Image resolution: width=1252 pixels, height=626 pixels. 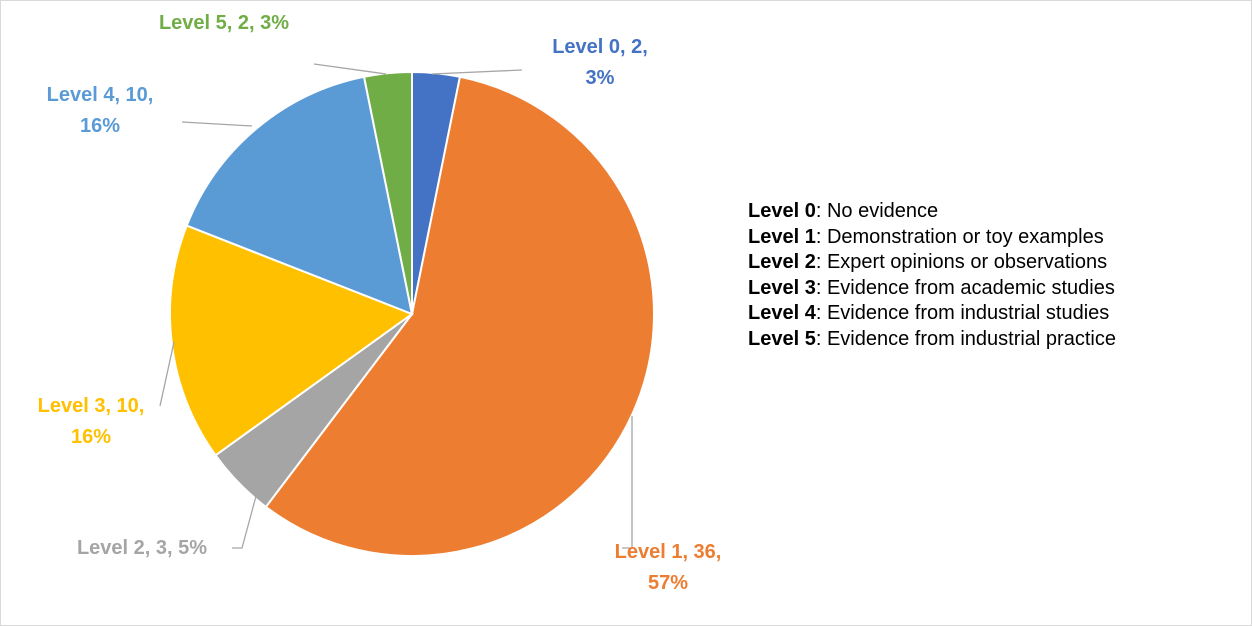 What do you see at coordinates (224, 23) in the screenshot?
I see `data-label: Level 5, 2, 3%` at bounding box center [224, 23].